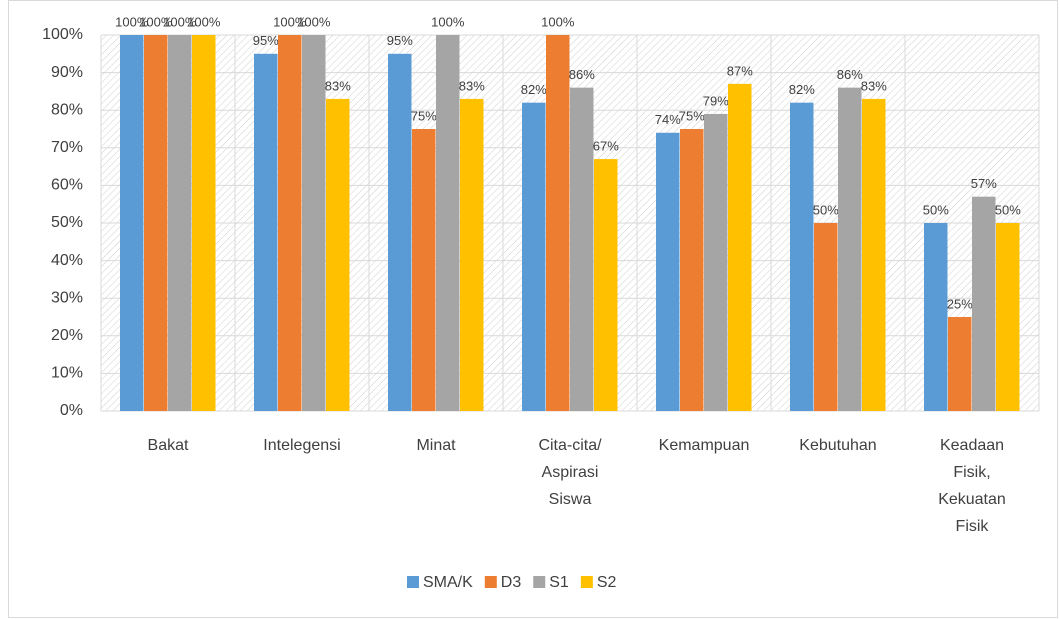  What do you see at coordinates (448, 582) in the screenshot?
I see `legend-label: SMA/K` at bounding box center [448, 582].